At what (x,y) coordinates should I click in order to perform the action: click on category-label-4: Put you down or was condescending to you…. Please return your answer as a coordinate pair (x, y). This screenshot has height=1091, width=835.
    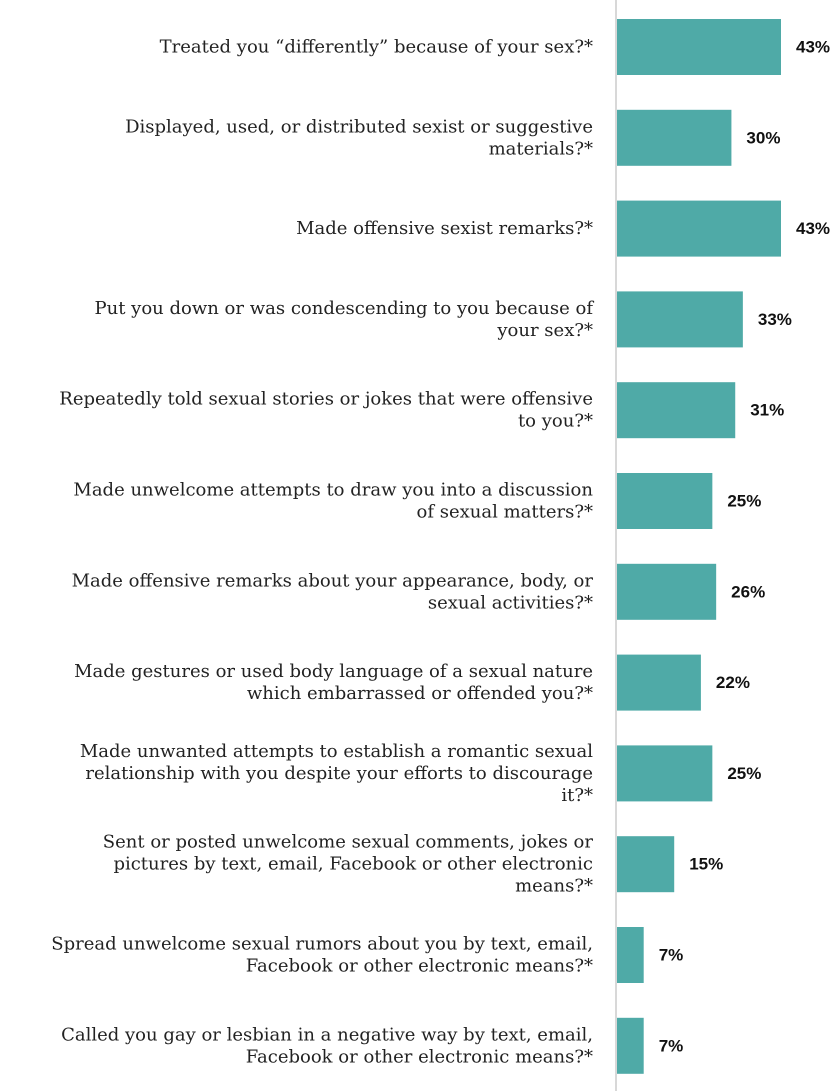
    Looking at the image, I should click on (345, 319).